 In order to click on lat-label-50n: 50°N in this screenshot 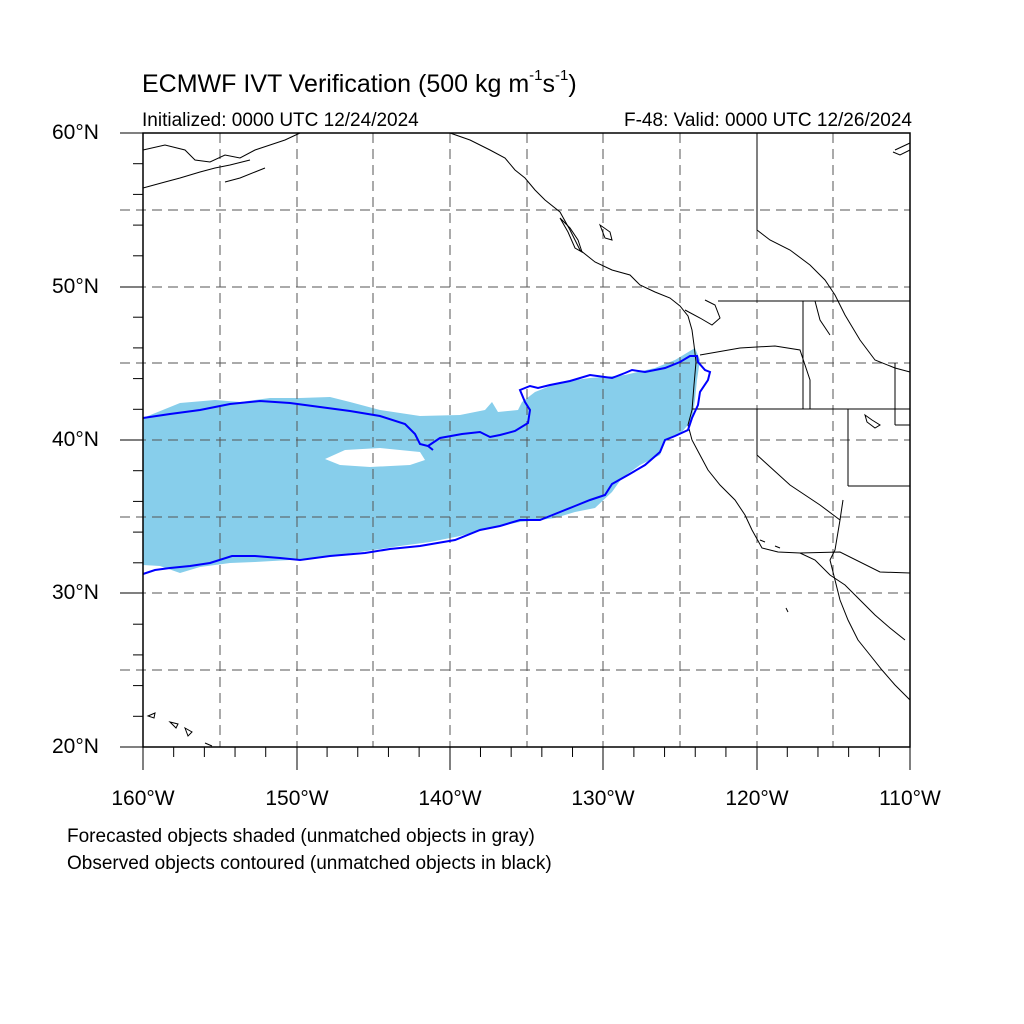, I will do `click(75, 286)`.